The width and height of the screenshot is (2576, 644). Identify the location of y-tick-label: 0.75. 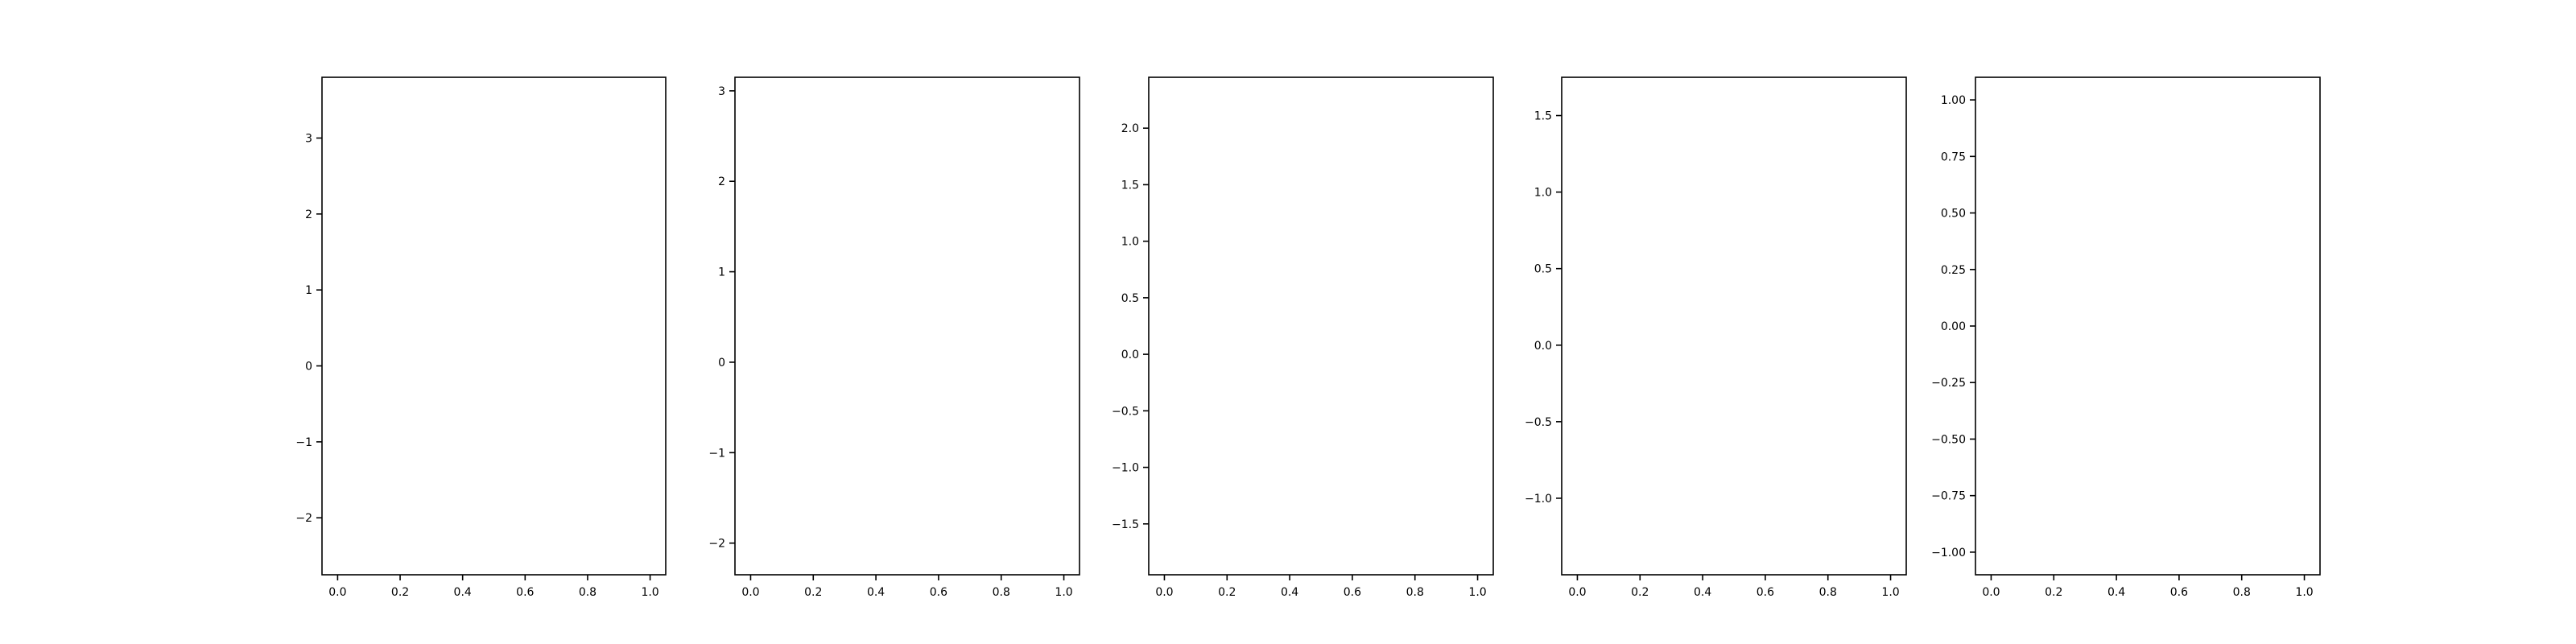
(1953, 157).